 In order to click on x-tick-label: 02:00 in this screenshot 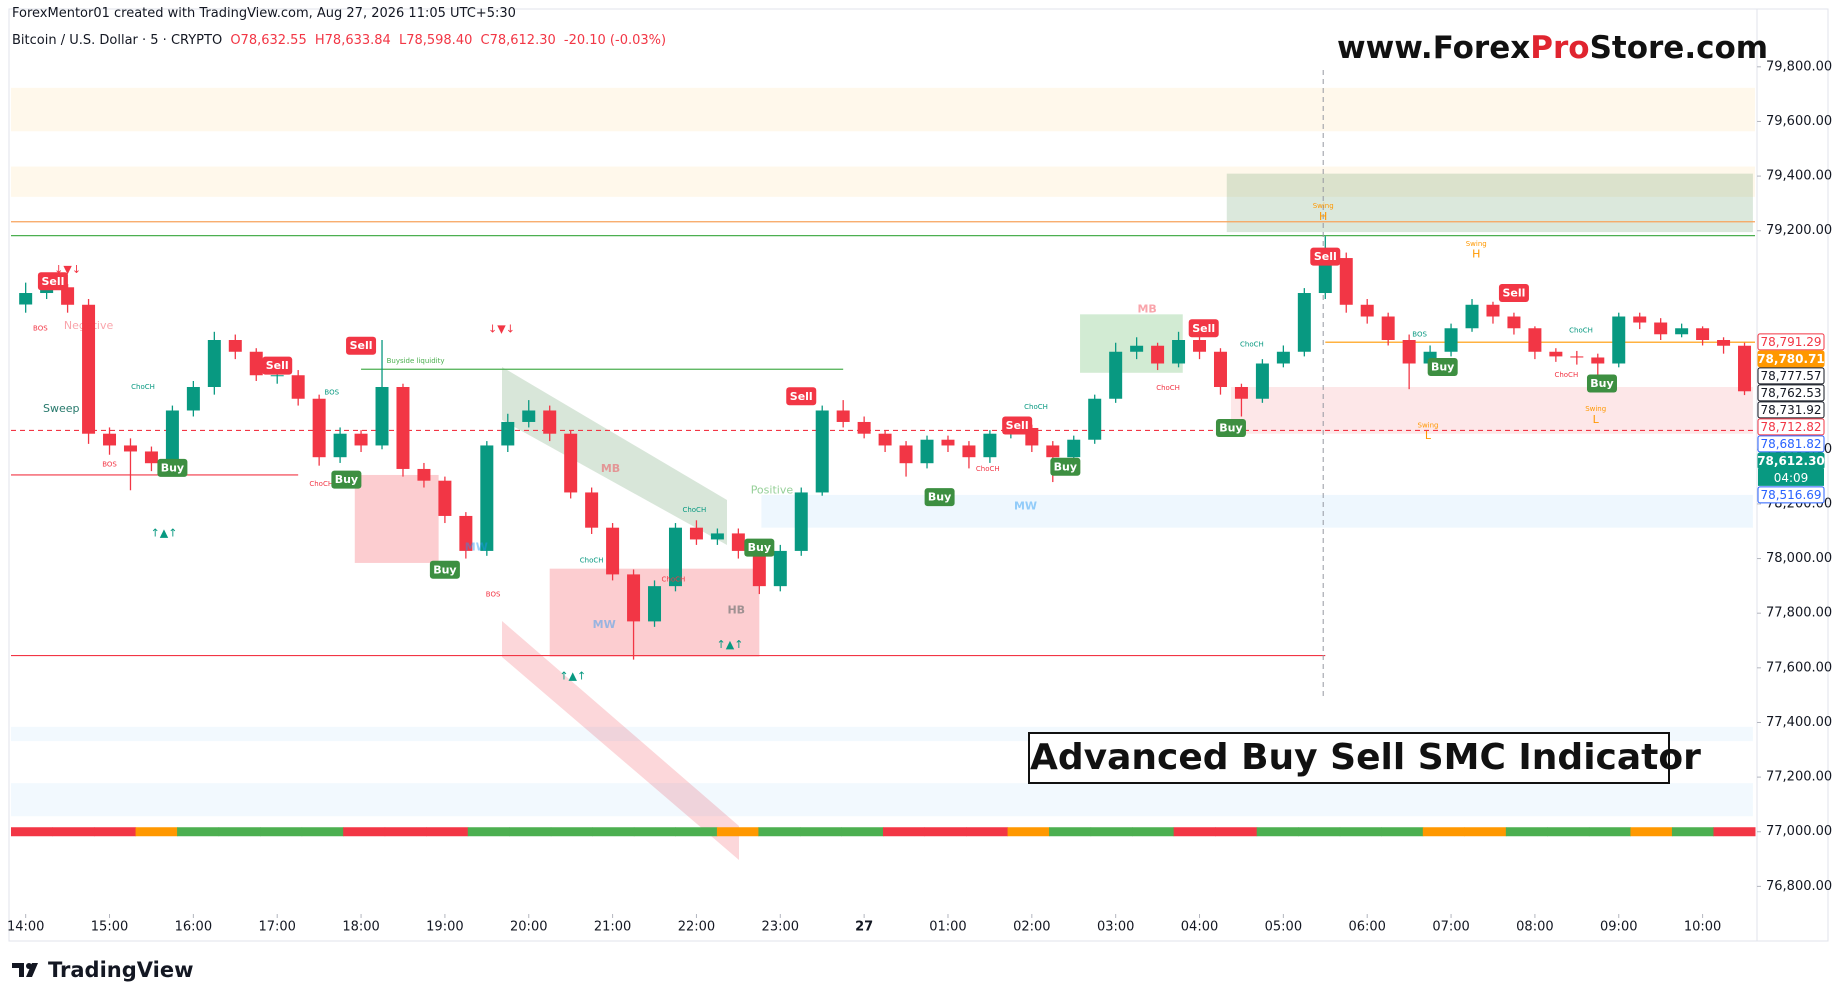, I will do `click(1031, 927)`.